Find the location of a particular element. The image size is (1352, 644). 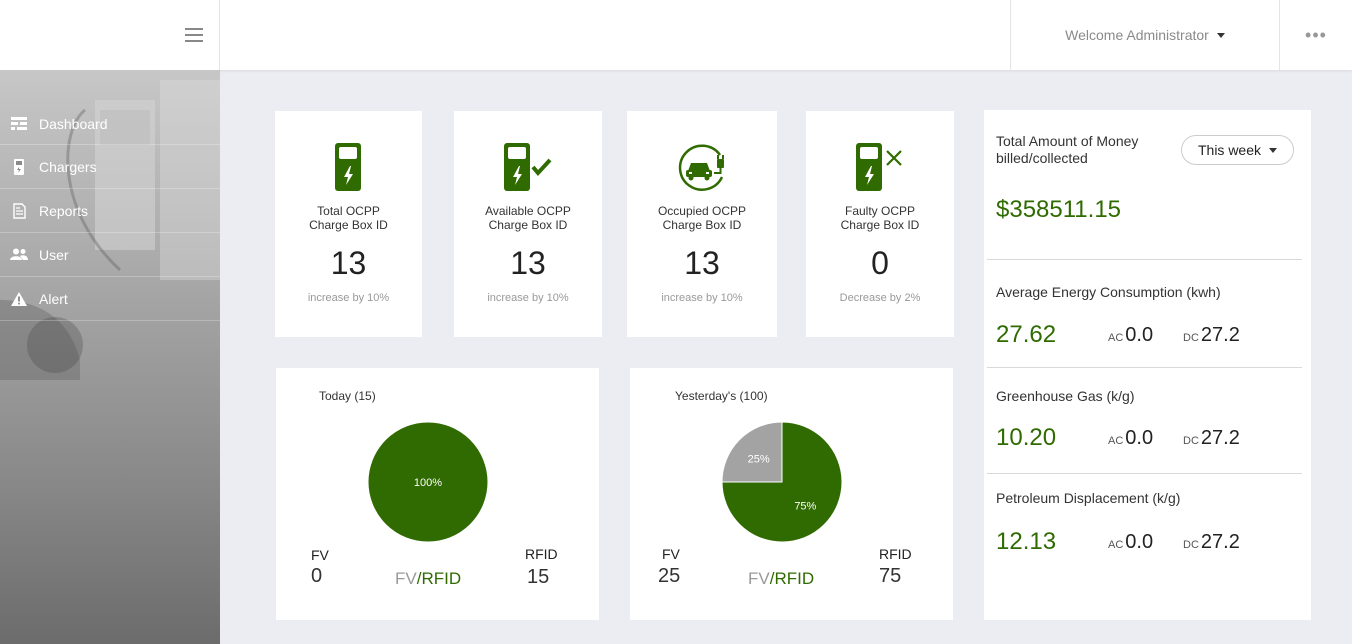

legend-rfid-value: 15 is located at coordinates (538, 577).